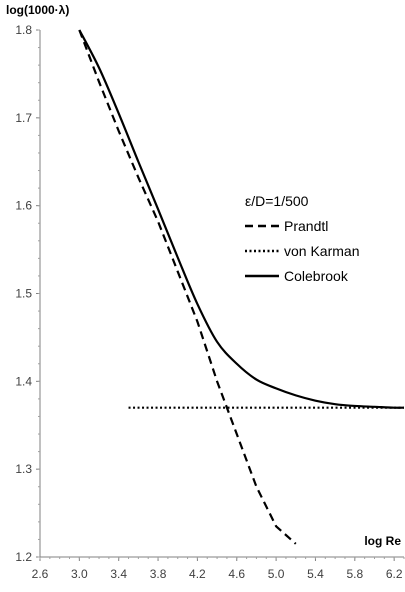  I want to click on x-tick-label: 6.2, so click(394, 574).